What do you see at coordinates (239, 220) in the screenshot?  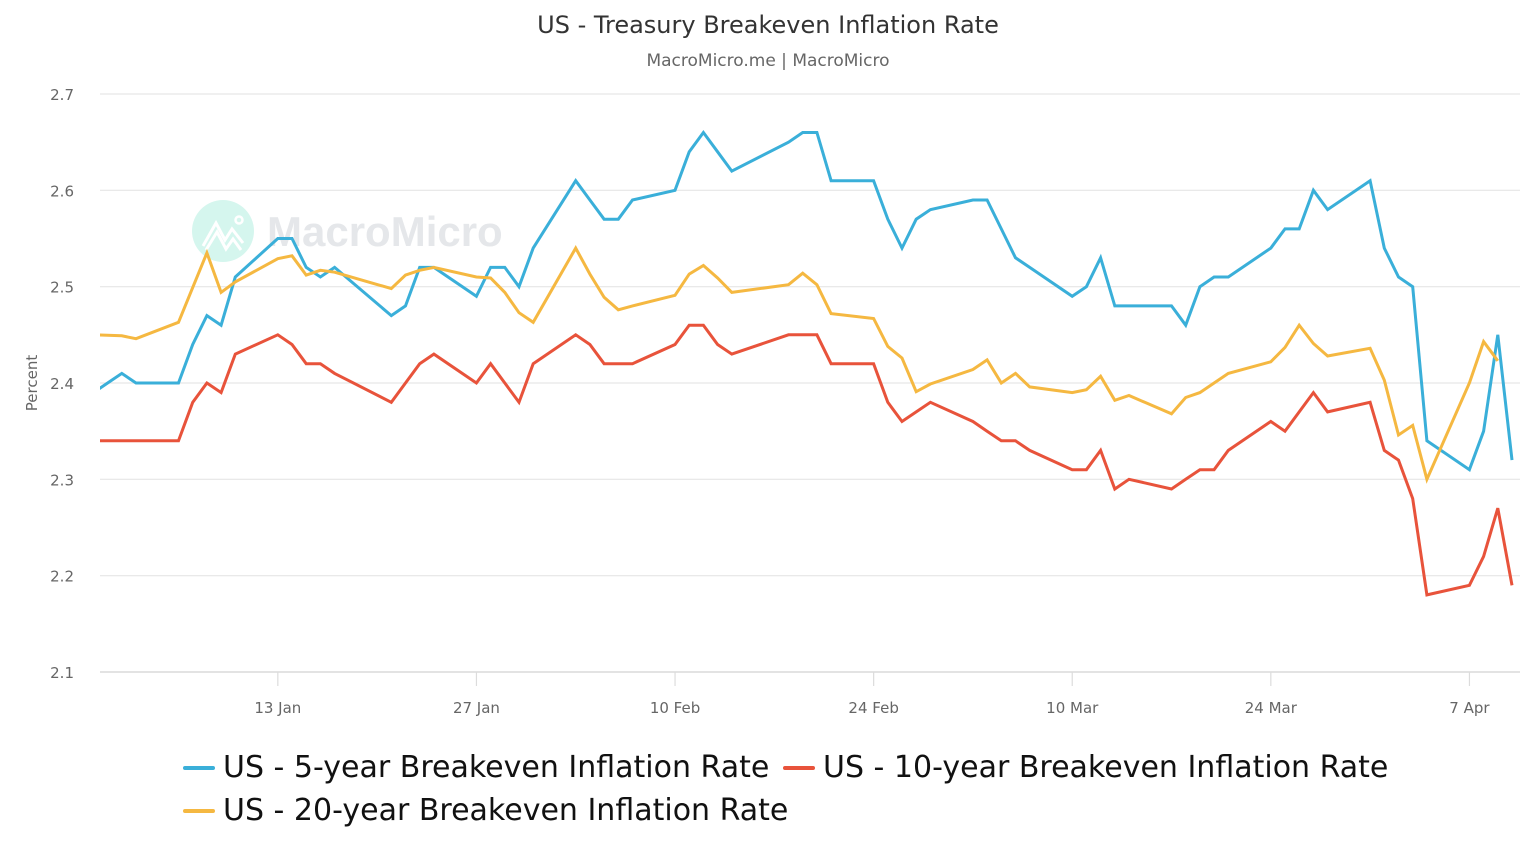 I see `watermark-logo-dot` at bounding box center [239, 220].